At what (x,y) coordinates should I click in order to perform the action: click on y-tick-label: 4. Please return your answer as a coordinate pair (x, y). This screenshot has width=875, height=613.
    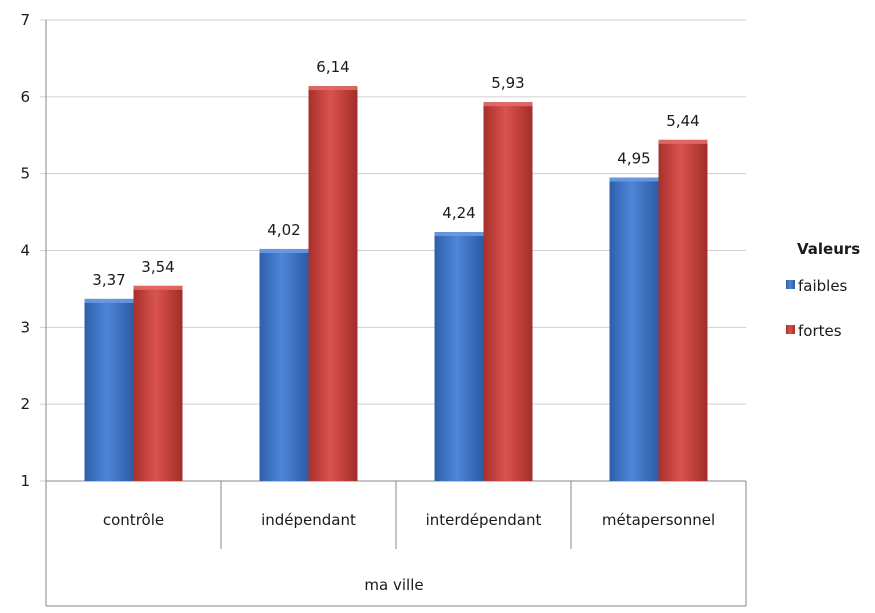
    Looking at the image, I should click on (25, 251).